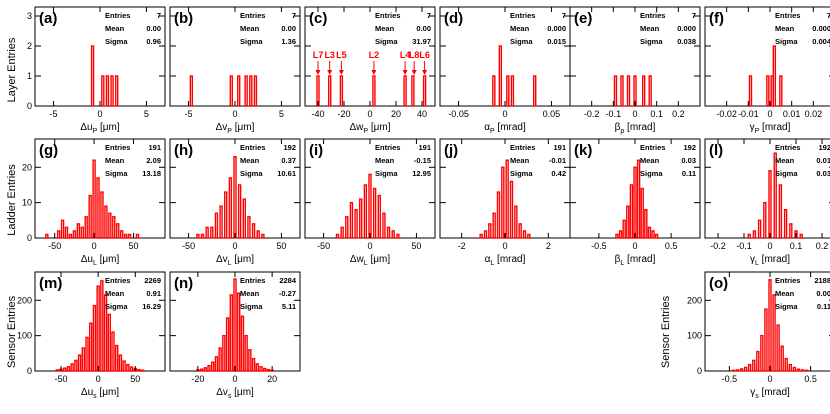 The image size is (830, 414). What do you see at coordinates (688, 160) in the screenshot?
I see `stat-mean-value: 0.03` at bounding box center [688, 160].